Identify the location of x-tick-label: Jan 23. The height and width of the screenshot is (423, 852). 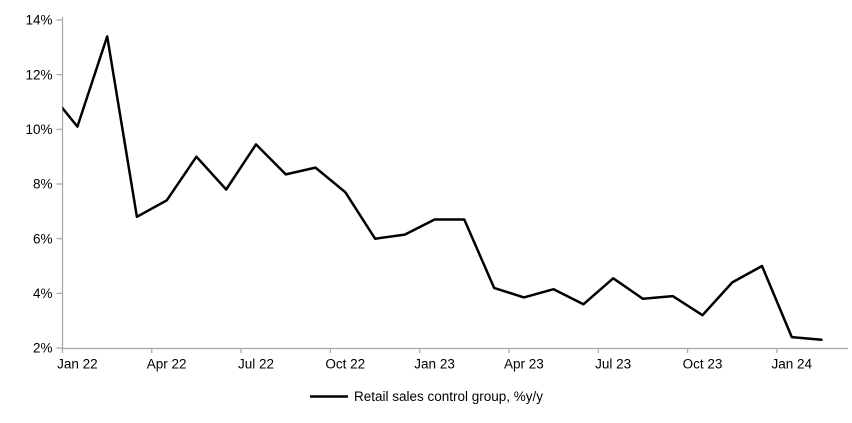
(434, 364).